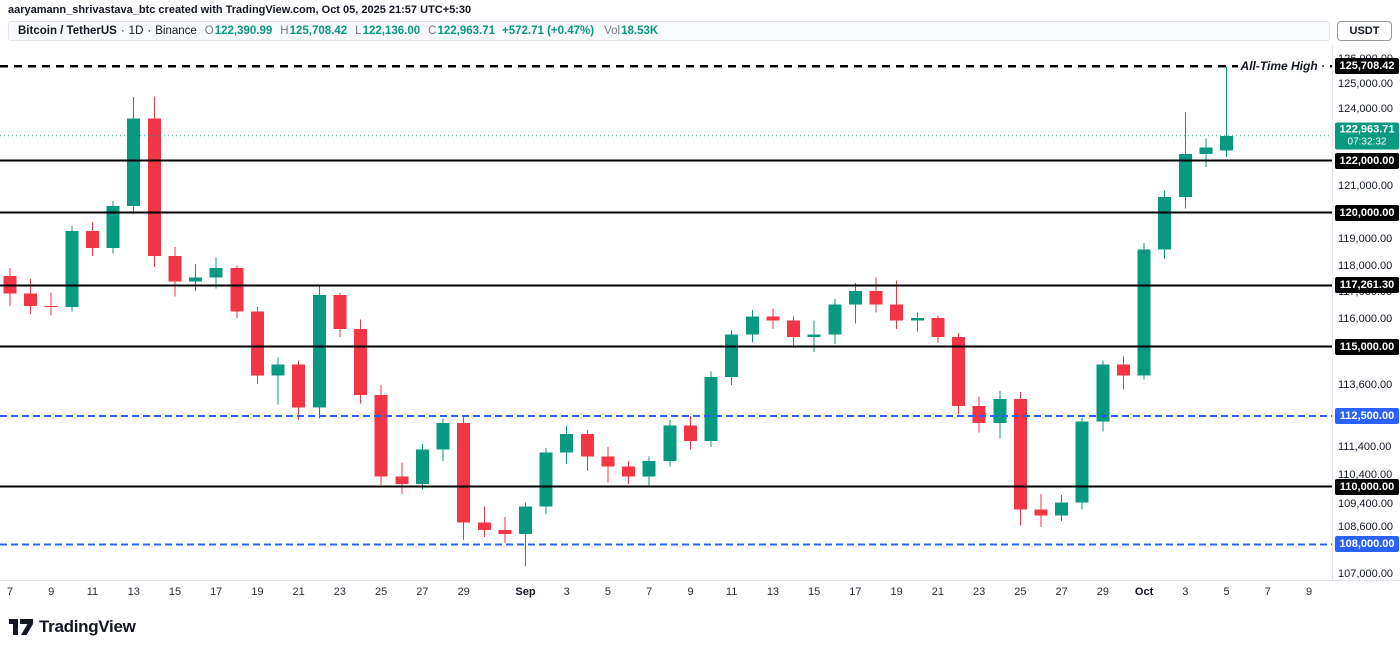 The image size is (1400, 651). I want to click on high-value: 125,708.42, so click(318, 31).